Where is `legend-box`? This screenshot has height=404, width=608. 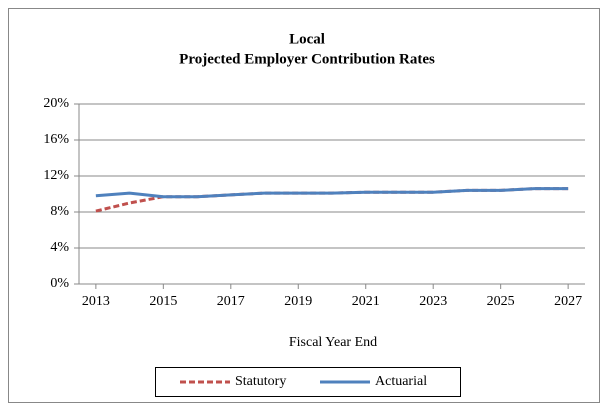
legend-box is located at coordinates (308, 382).